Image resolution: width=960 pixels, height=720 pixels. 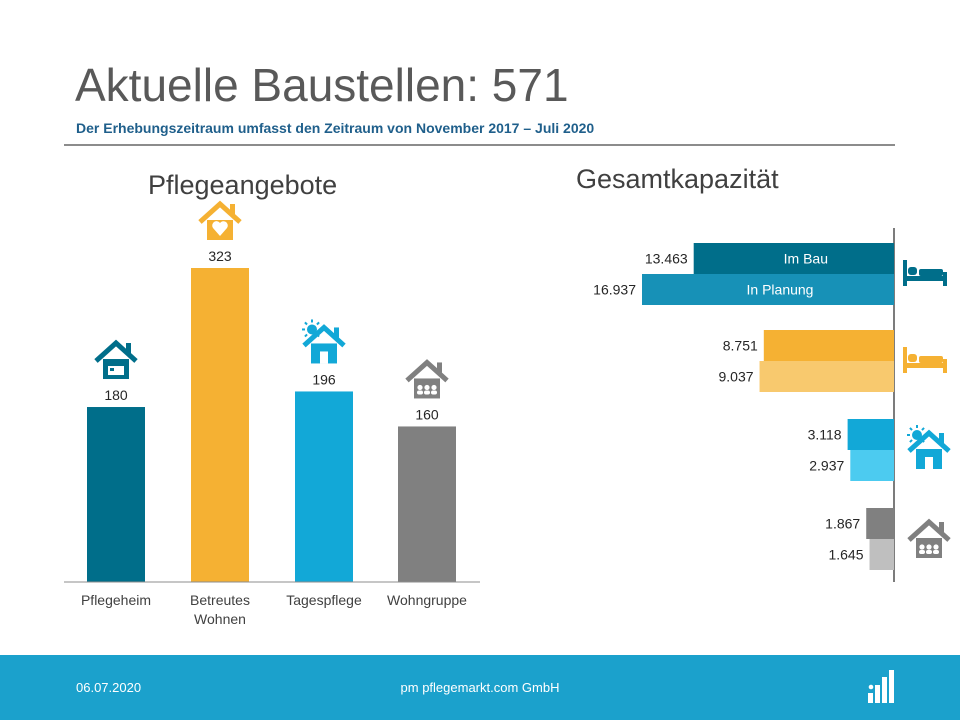 What do you see at coordinates (116, 359) in the screenshot?
I see `house-bed-icon` at bounding box center [116, 359].